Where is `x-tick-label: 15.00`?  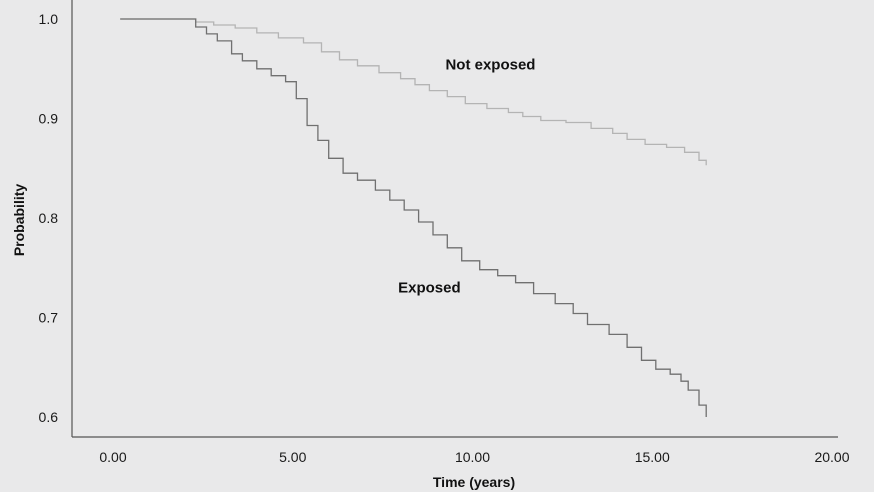
x-tick-label: 15.00 is located at coordinates (652, 457).